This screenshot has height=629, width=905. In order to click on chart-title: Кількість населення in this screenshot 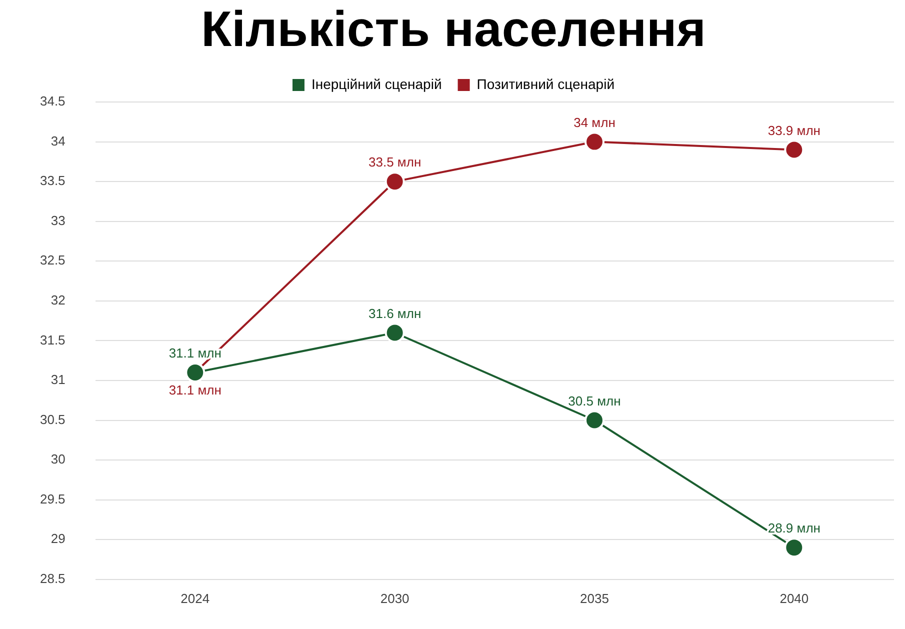, I will do `click(453, 28)`.